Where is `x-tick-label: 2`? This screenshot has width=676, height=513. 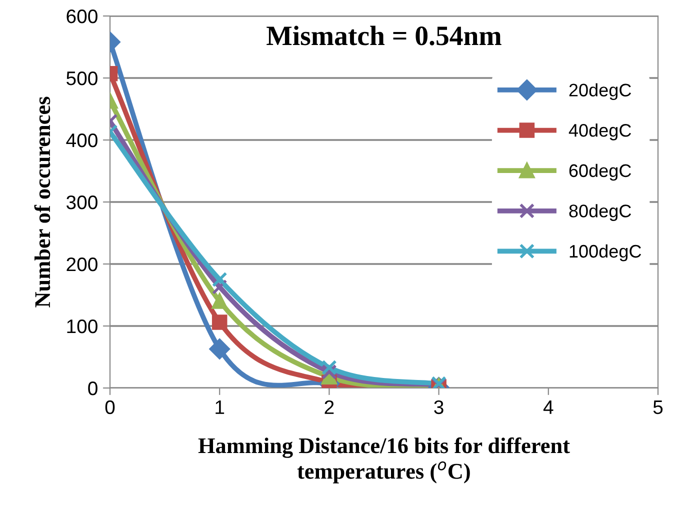 x-tick-label: 2 is located at coordinates (329, 407).